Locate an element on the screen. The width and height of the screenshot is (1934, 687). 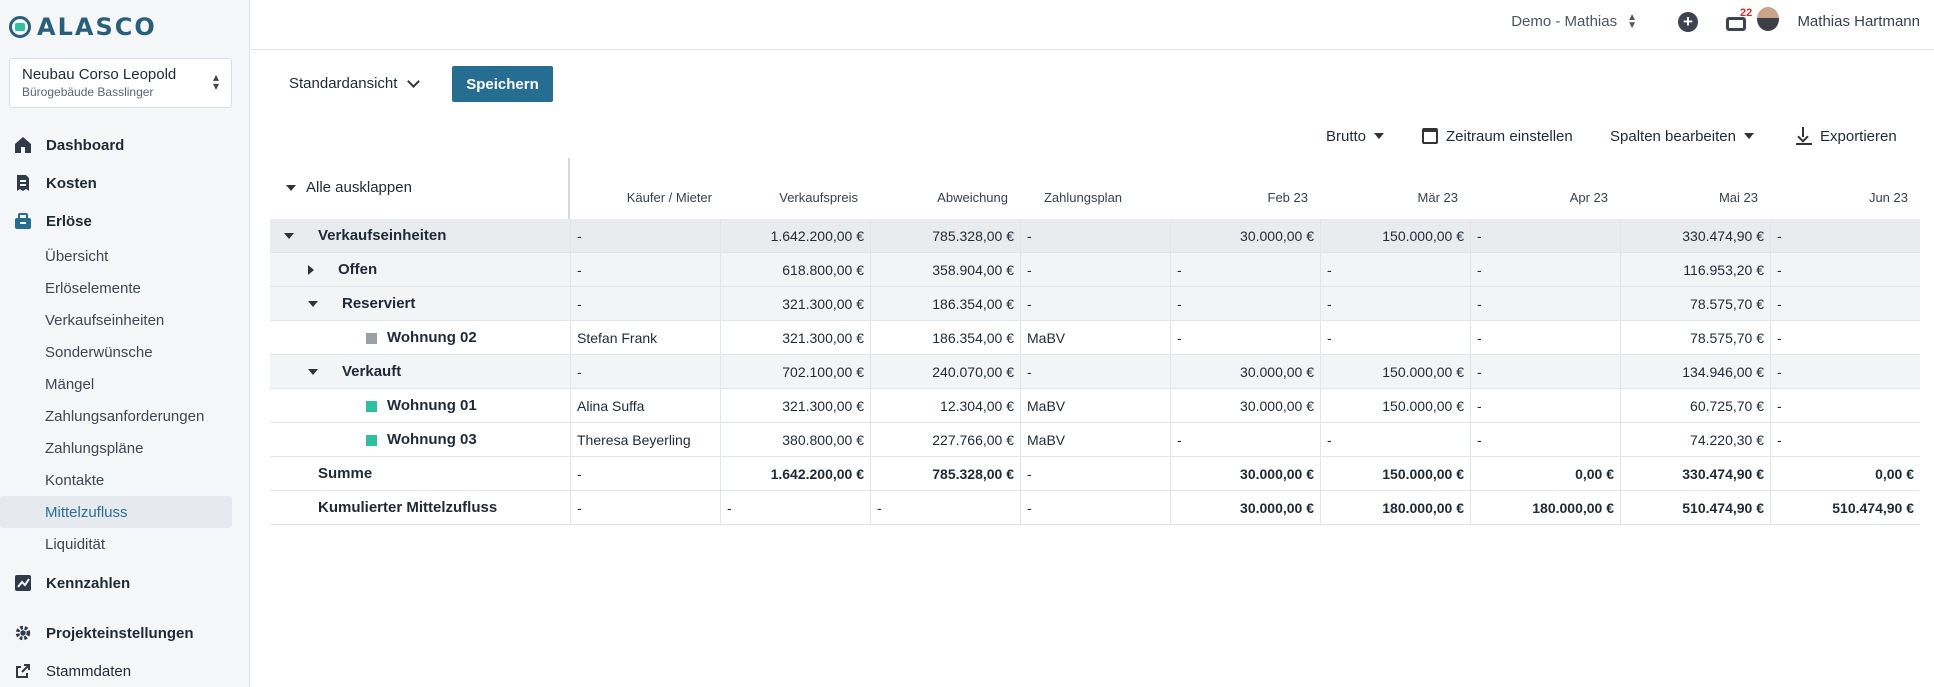
add-button: + is located at coordinates (1688, 22).